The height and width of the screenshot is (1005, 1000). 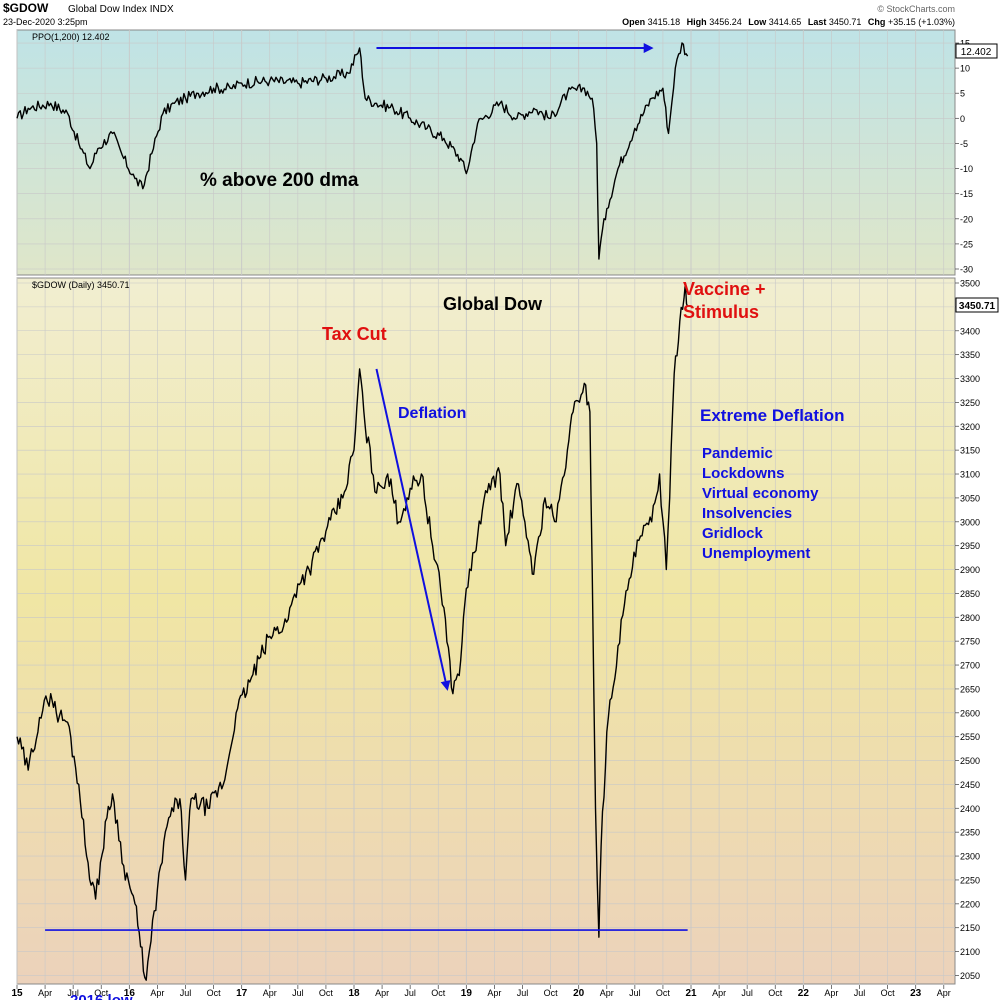 I want to click on price-tick-label: 2100, so click(x=970, y=952).